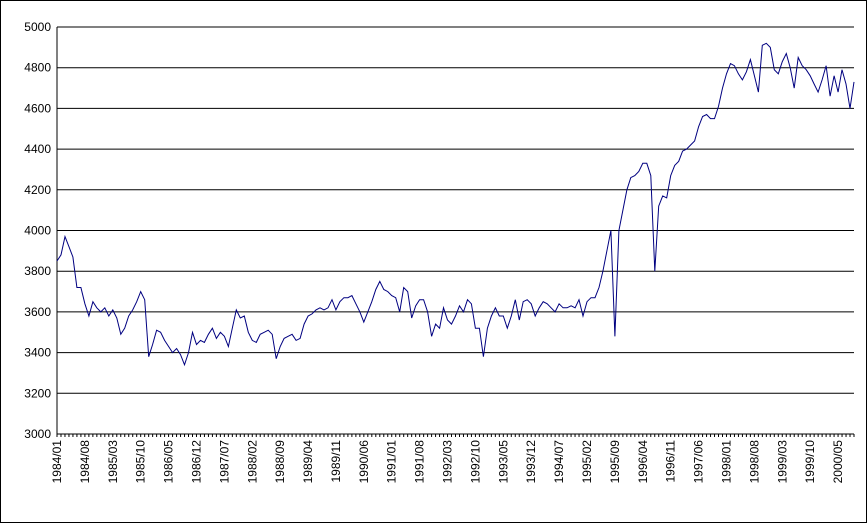 The height and width of the screenshot is (523, 867). I want to click on x-tick-label: 1995/09, so click(615, 462).